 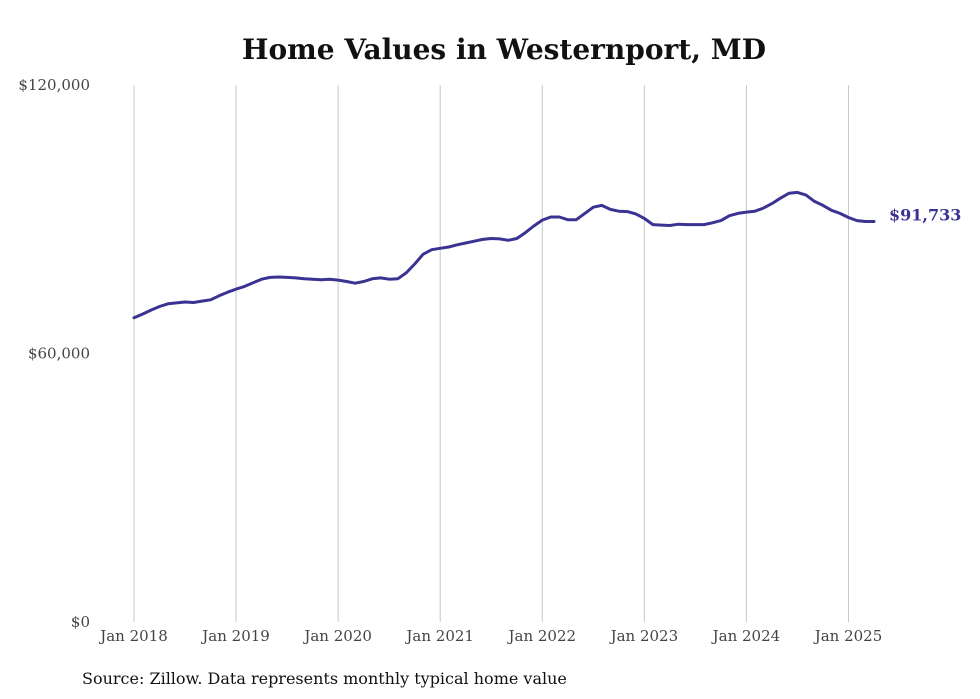 I want to click on x-tick-label: Jan 2025, so click(x=848, y=636).